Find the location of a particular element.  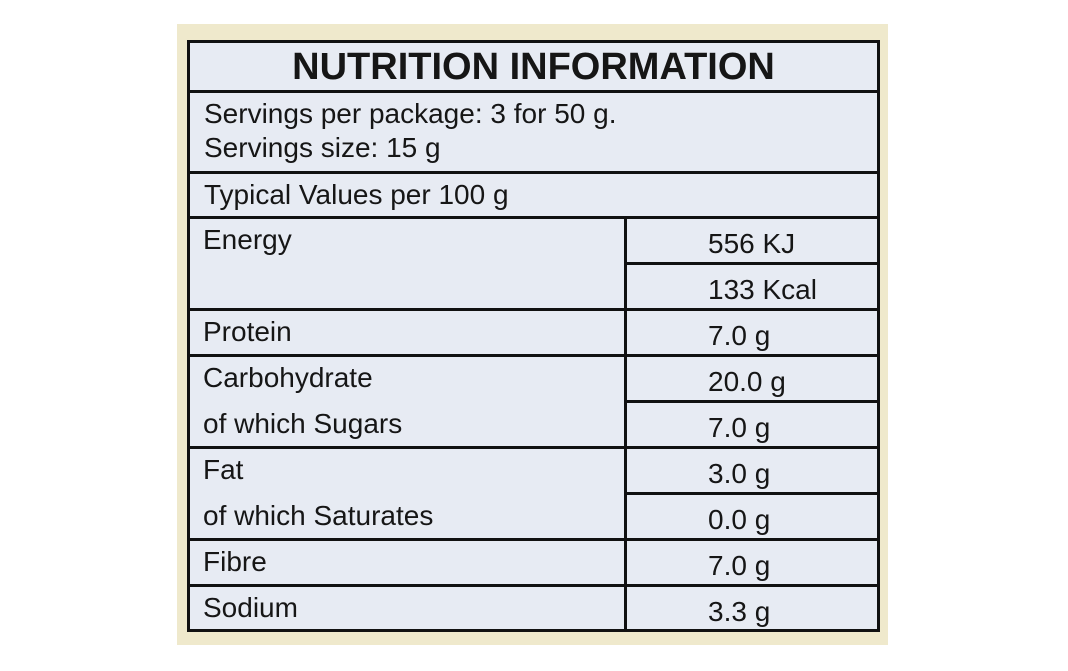

row-label: Energy is located at coordinates (247, 239).